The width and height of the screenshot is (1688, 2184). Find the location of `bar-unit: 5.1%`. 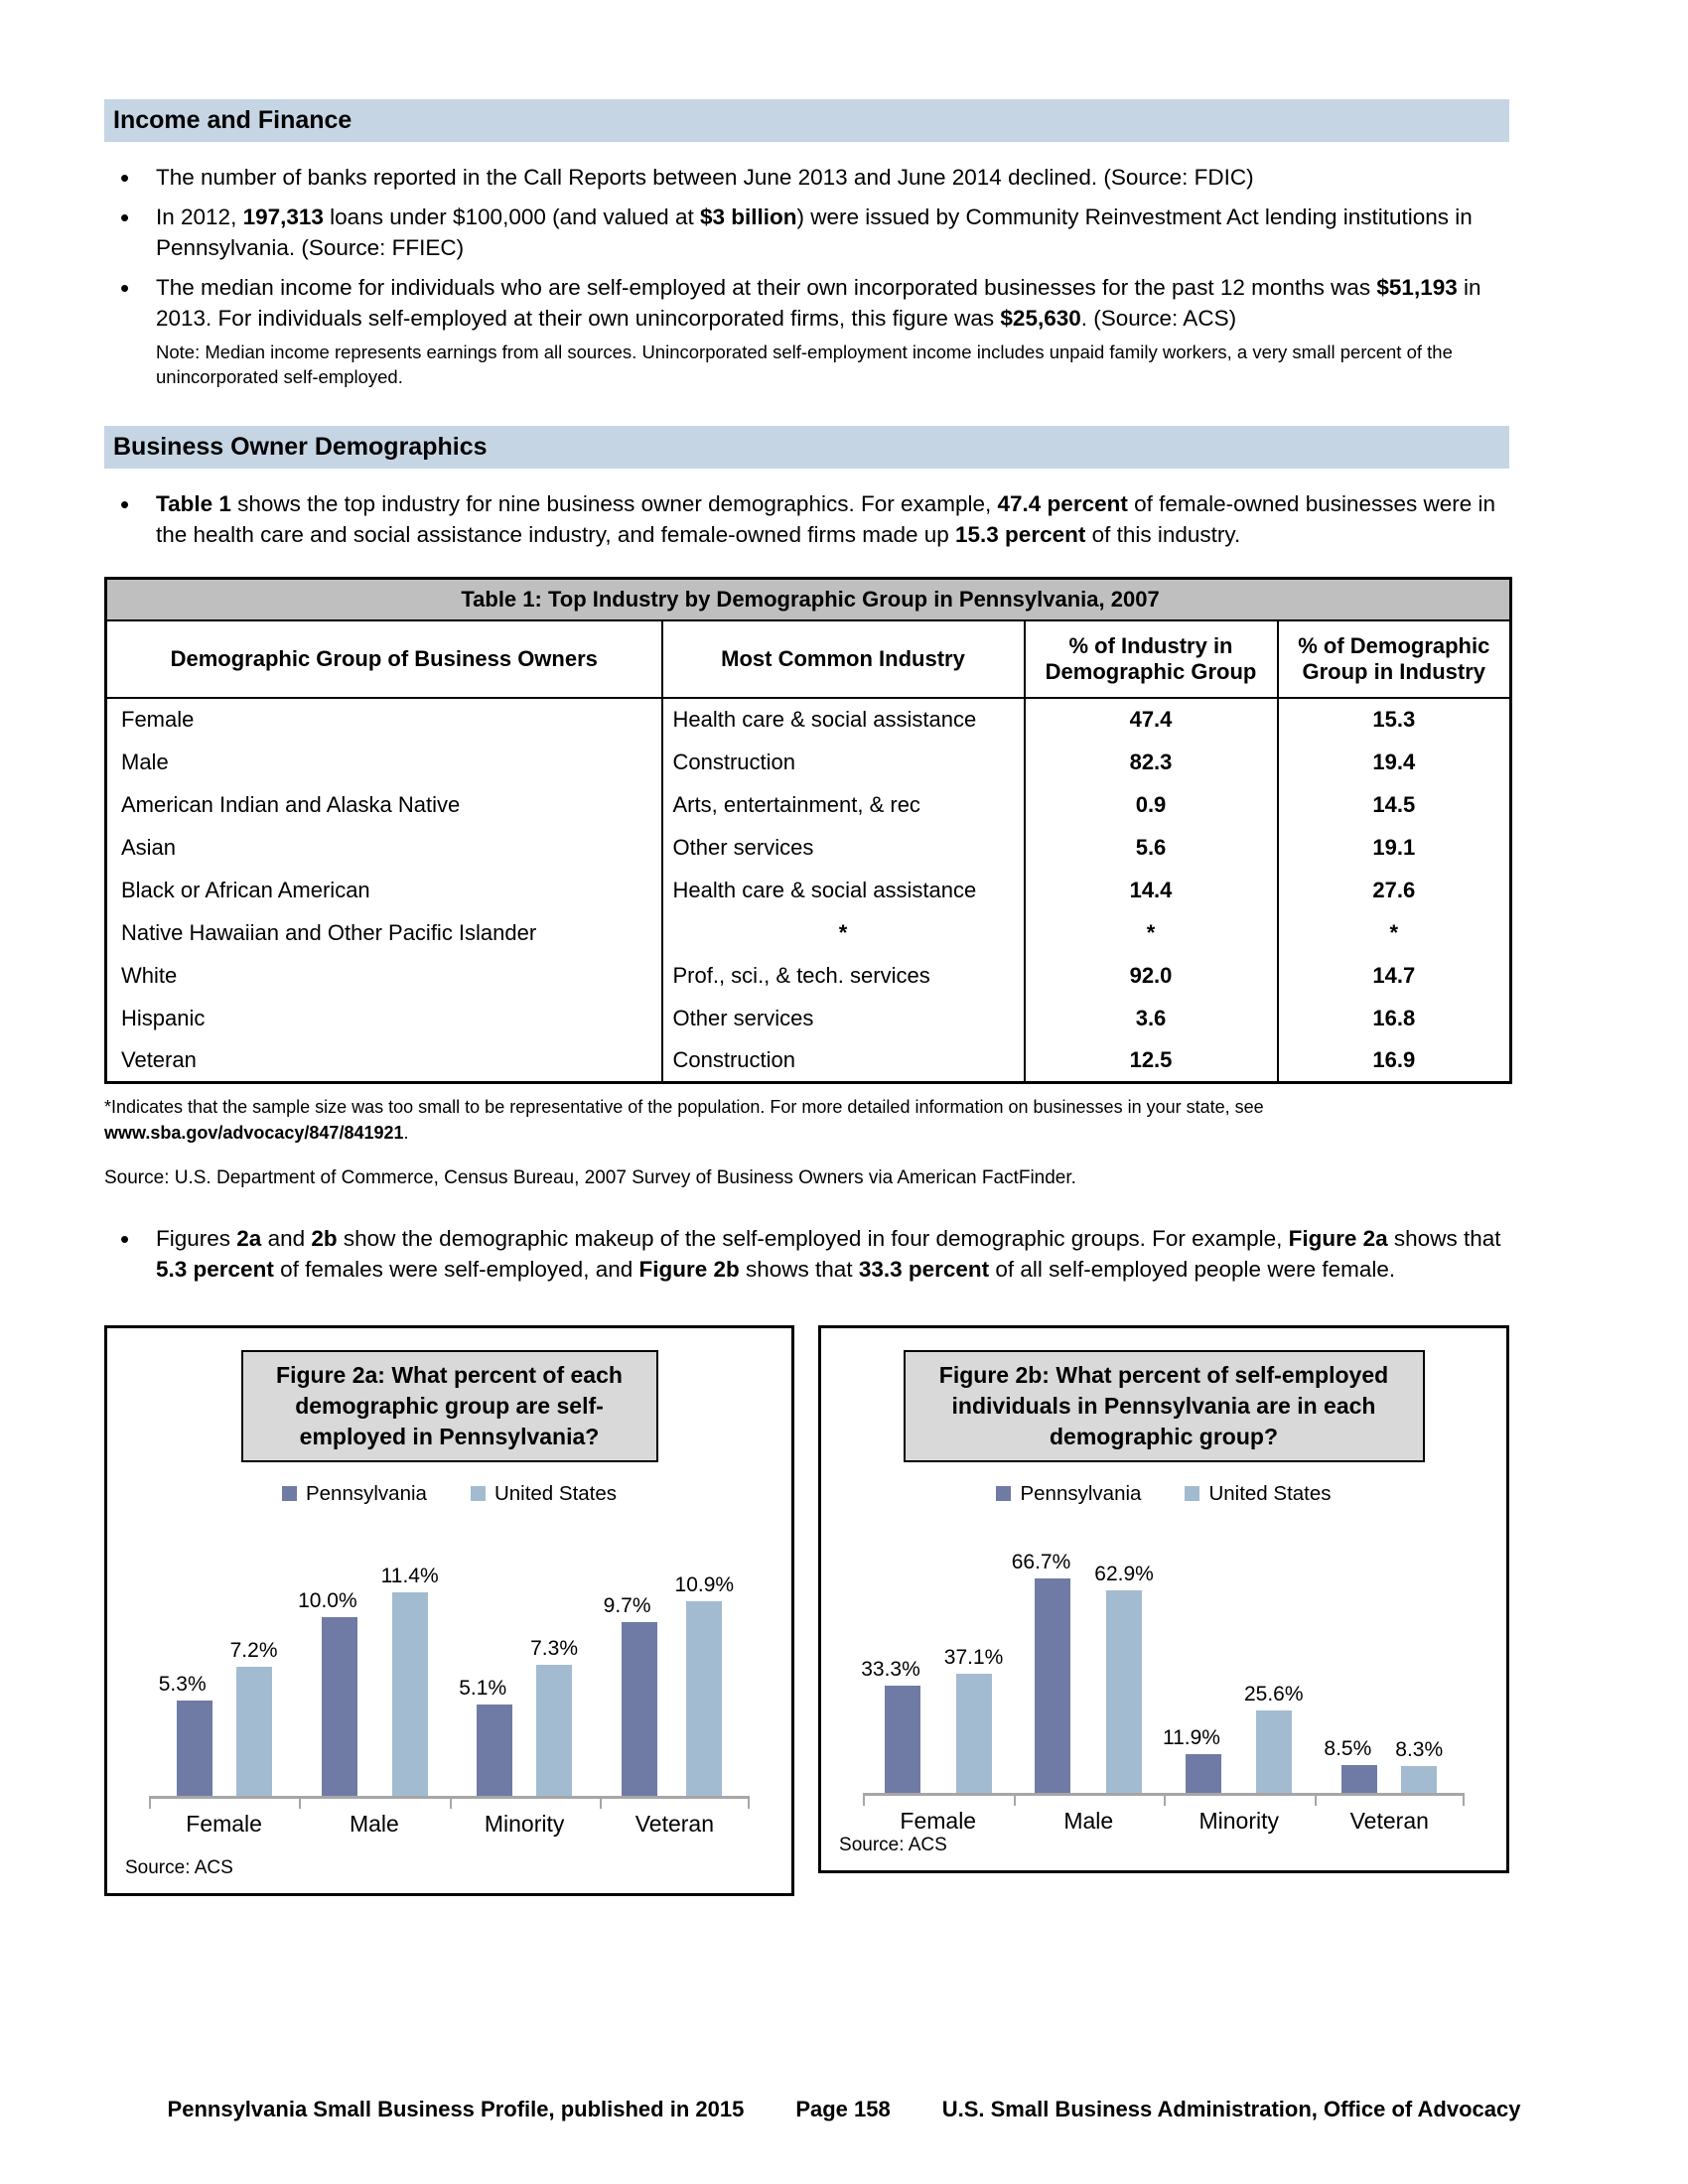

bar-unit: 5.1% is located at coordinates (488, 1671).